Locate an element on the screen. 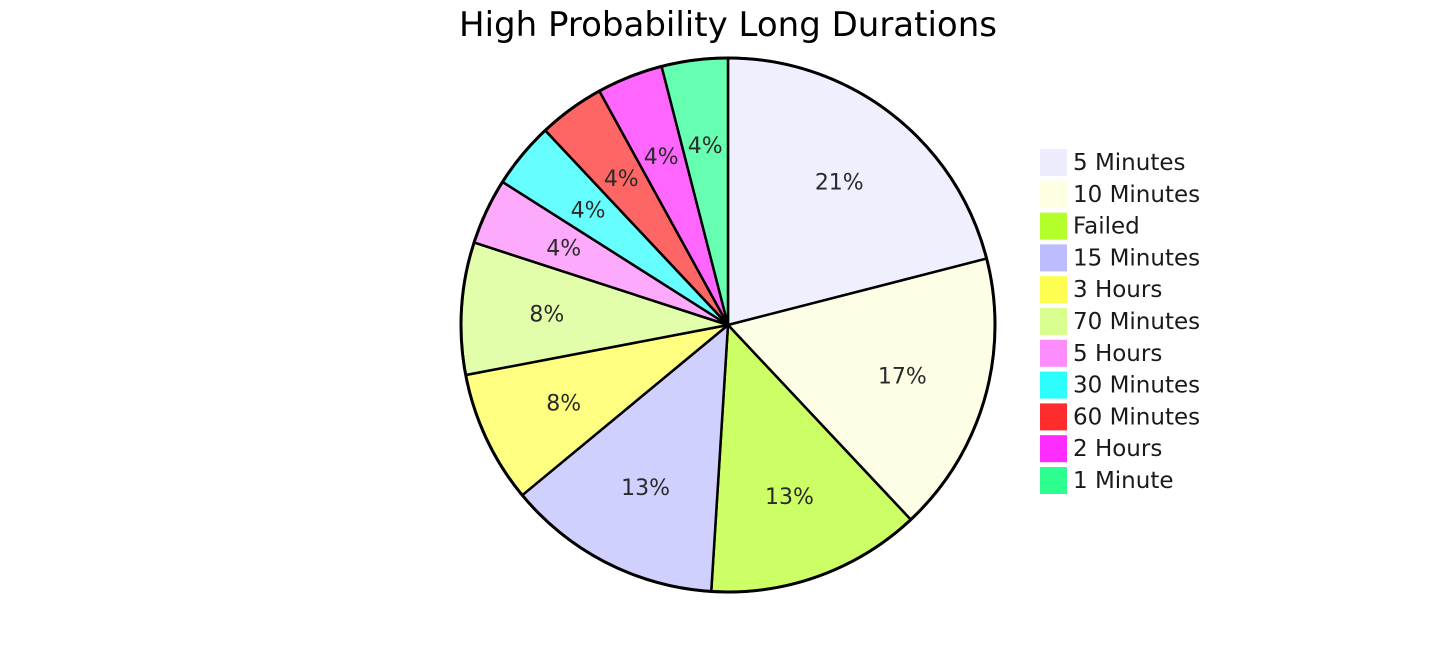 This screenshot has width=1456, height=650. legend-item: 30 Minutes is located at coordinates (1120, 385).